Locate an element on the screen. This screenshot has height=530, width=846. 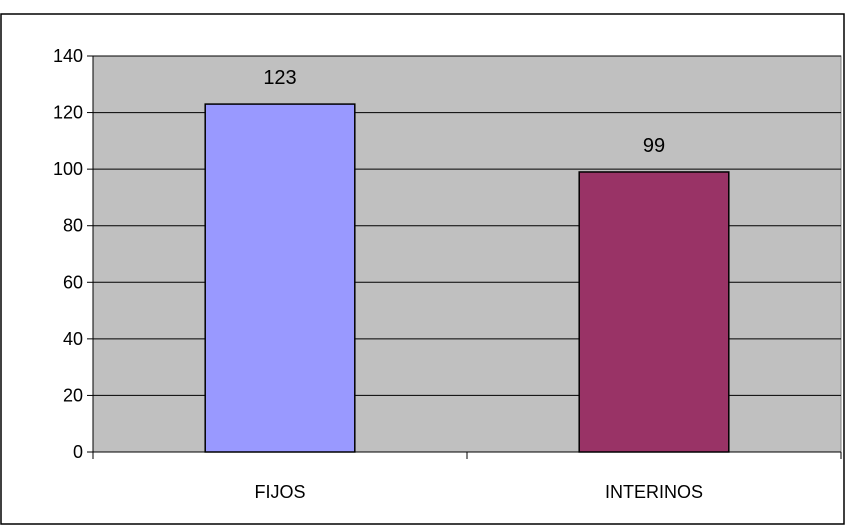
data-labels: 123 99 is located at coordinates (464, 112).